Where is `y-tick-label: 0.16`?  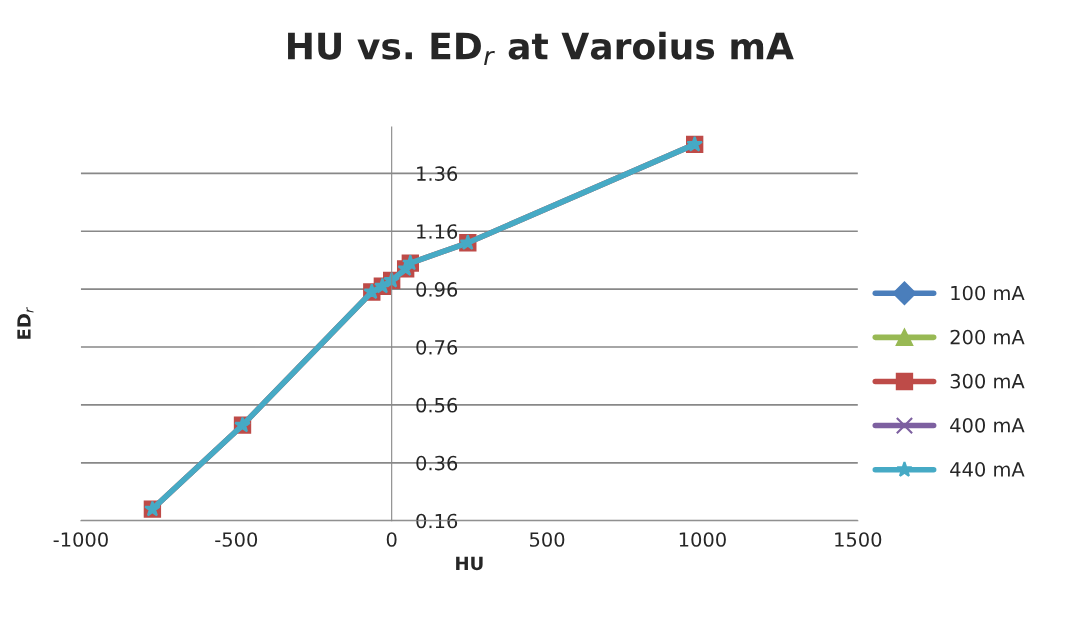 y-tick-label: 0.16 is located at coordinates (437, 521).